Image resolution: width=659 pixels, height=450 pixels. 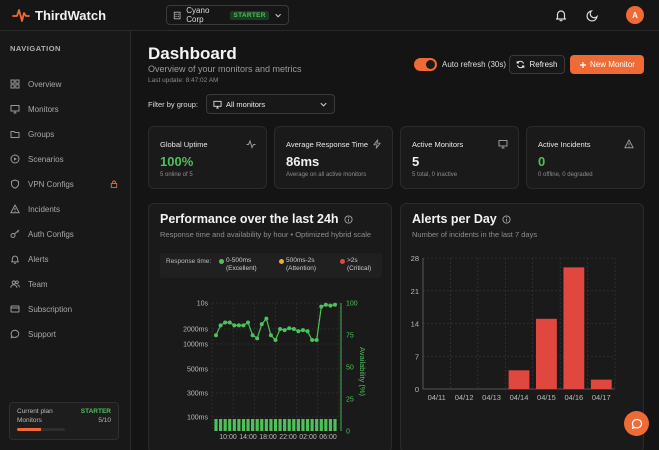 What do you see at coordinates (454, 219) in the screenshot?
I see `alerts-title: Alerts per Day` at bounding box center [454, 219].